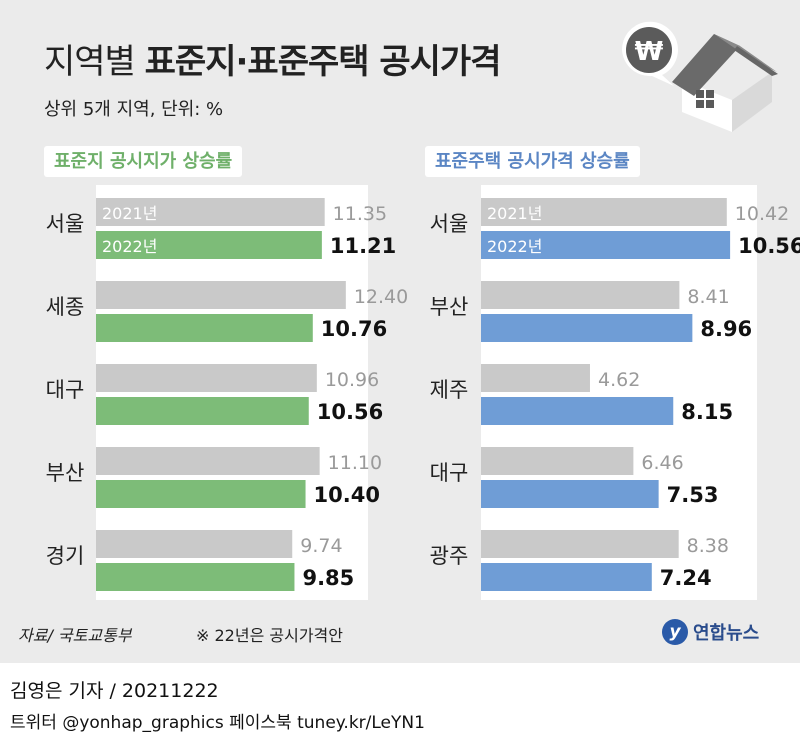 Image resolution: width=800 pixels, height=737 pixels. Describe the element at coordinates (134, 109) in the screenshot. I see `page-subtitle: 상위 5개 지역, 단위: %` at that location.